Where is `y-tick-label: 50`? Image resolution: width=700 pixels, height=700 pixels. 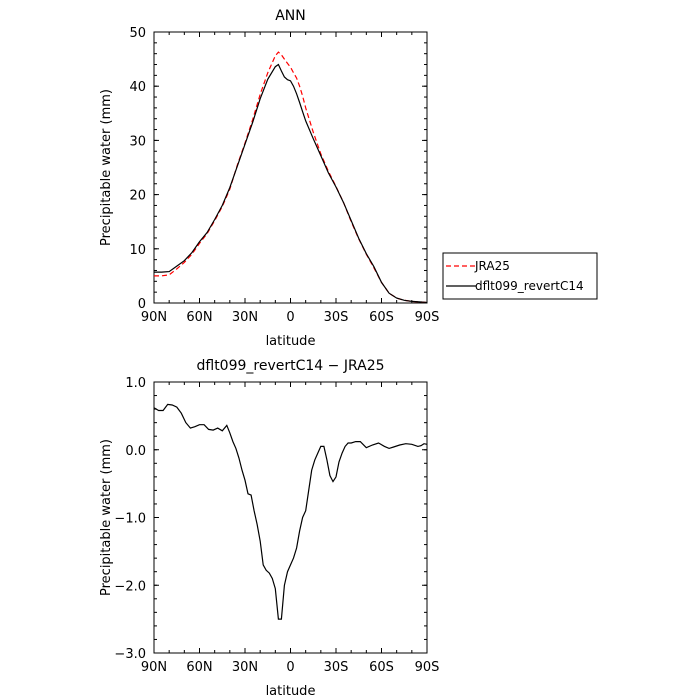 y-tick-label: 50 is located at coordinates (137, 33).